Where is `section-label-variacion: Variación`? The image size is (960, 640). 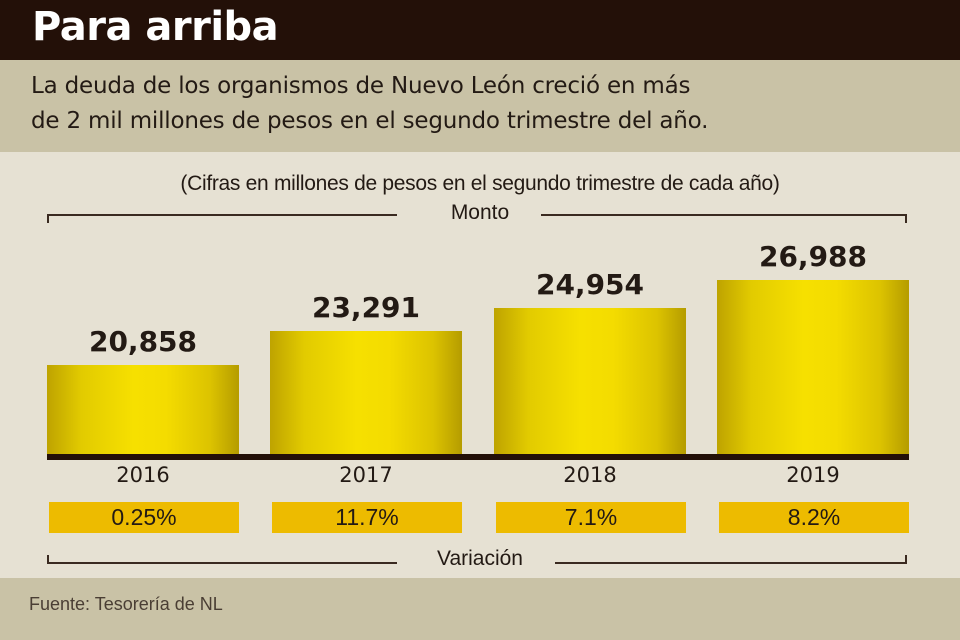 section-label-variacion: Variación is located at coordinates (480, 558).